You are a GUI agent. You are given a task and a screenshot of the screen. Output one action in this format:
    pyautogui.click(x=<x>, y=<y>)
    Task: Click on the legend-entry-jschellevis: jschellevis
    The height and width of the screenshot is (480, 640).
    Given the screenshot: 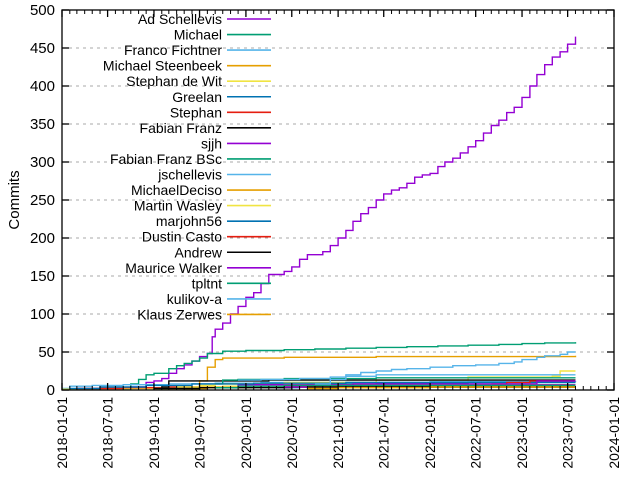 What is the action you would take?
    pyautogui.click(x=214, y=175)
    